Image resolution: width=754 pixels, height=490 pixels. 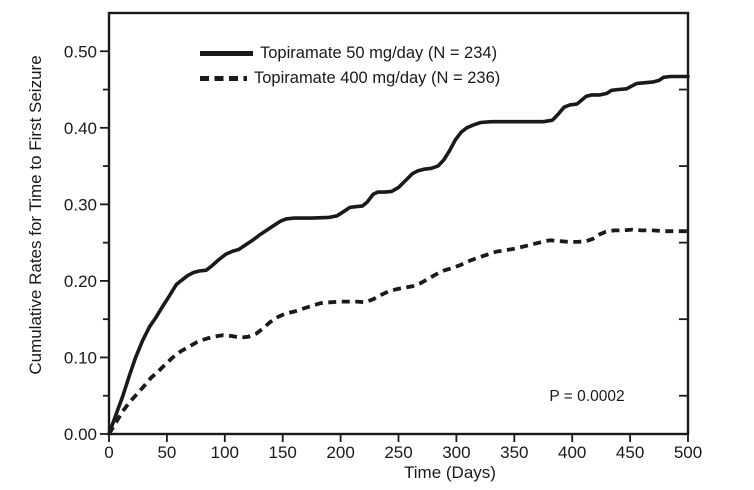 What do you see at coordinates (80, 51) in the screenshot?
I see `y-tick-label: 0.50` at bounding box center [80, 51].